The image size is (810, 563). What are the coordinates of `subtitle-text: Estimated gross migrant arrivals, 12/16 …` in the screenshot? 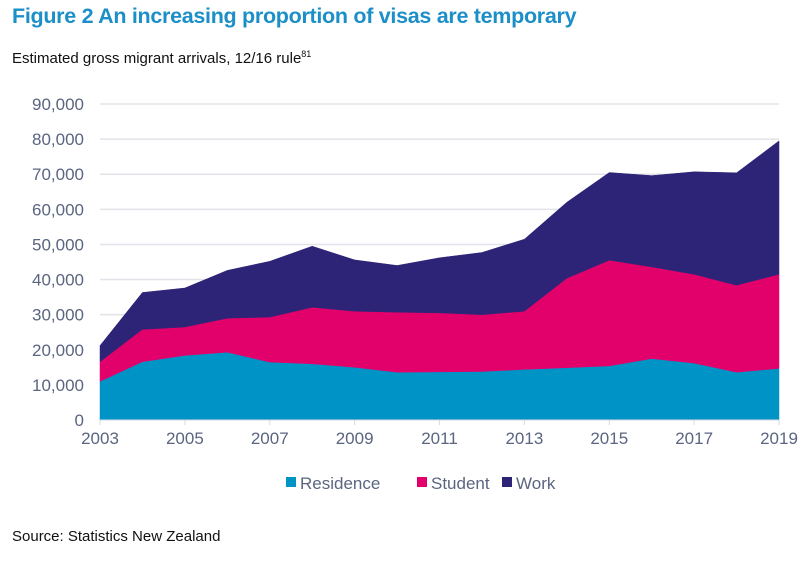 It's located at (157, 58).